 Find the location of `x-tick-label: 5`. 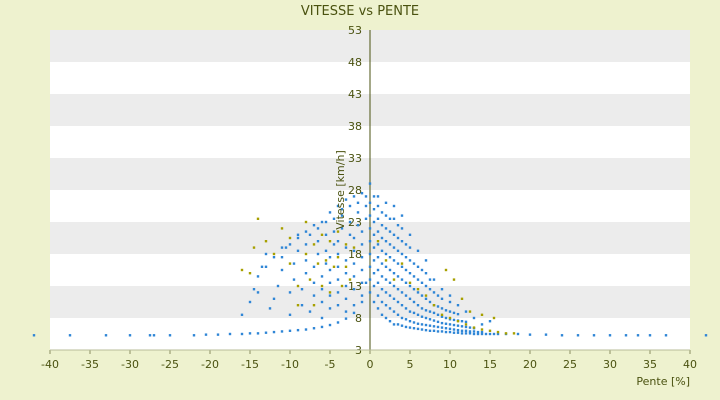

x-tick-label: 5 is located at coordinates (410, 364).